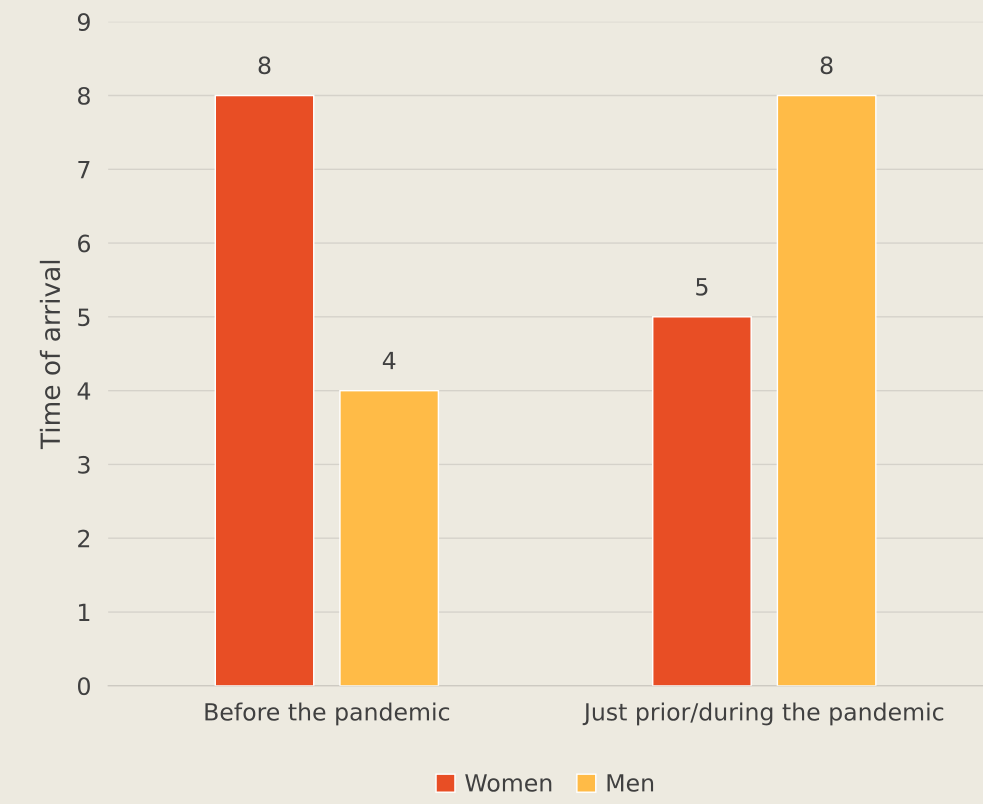  I want to click on y-tick-label: 5, so click(84, 317).